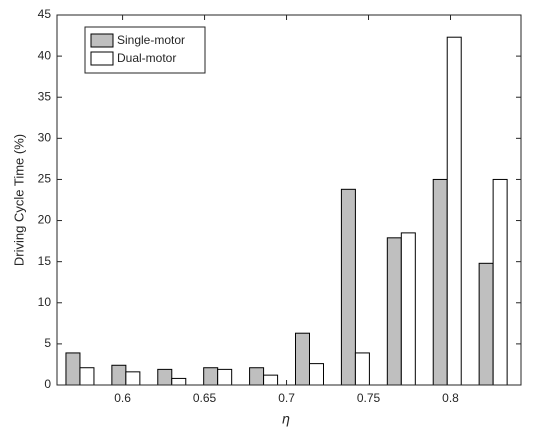  I want to click on y-tick-label: 5, so click(47, 343).